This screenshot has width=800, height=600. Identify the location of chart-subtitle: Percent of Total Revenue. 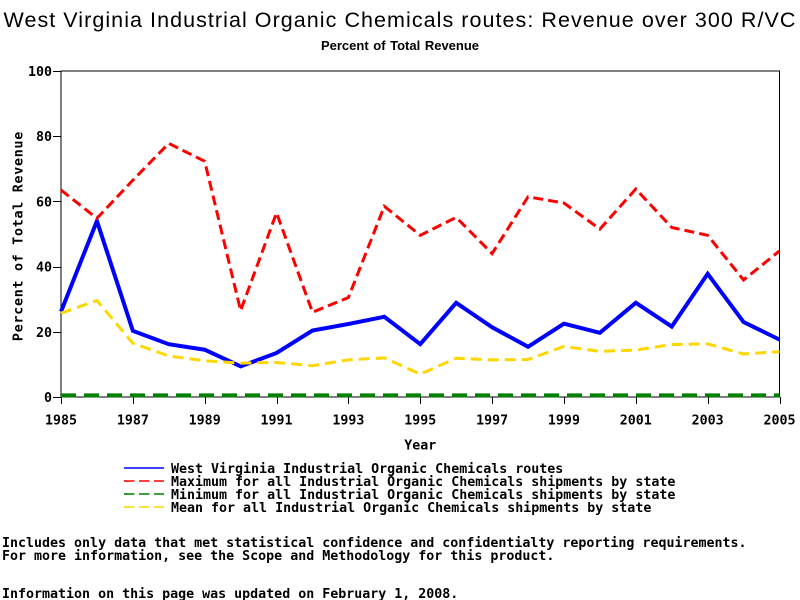
(400, 45).